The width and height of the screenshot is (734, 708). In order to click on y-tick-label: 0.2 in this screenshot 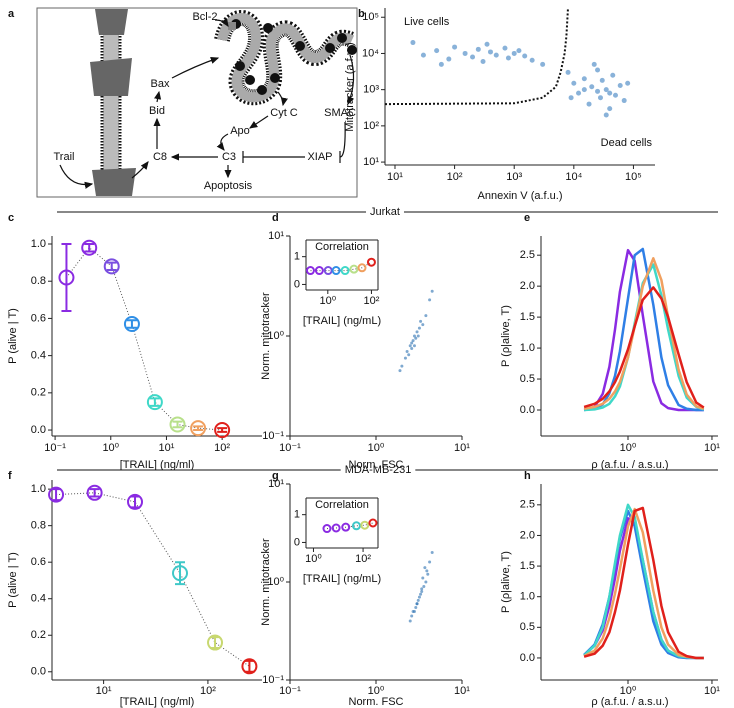, I will do `click(38, 393)`.